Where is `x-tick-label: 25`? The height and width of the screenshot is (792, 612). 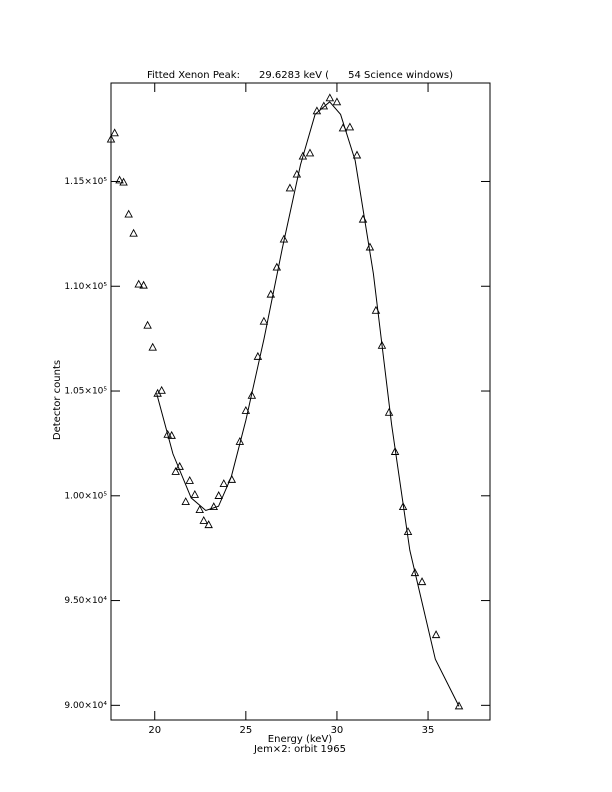 x-tick-label: 25 is located at coordinates (245, 730).